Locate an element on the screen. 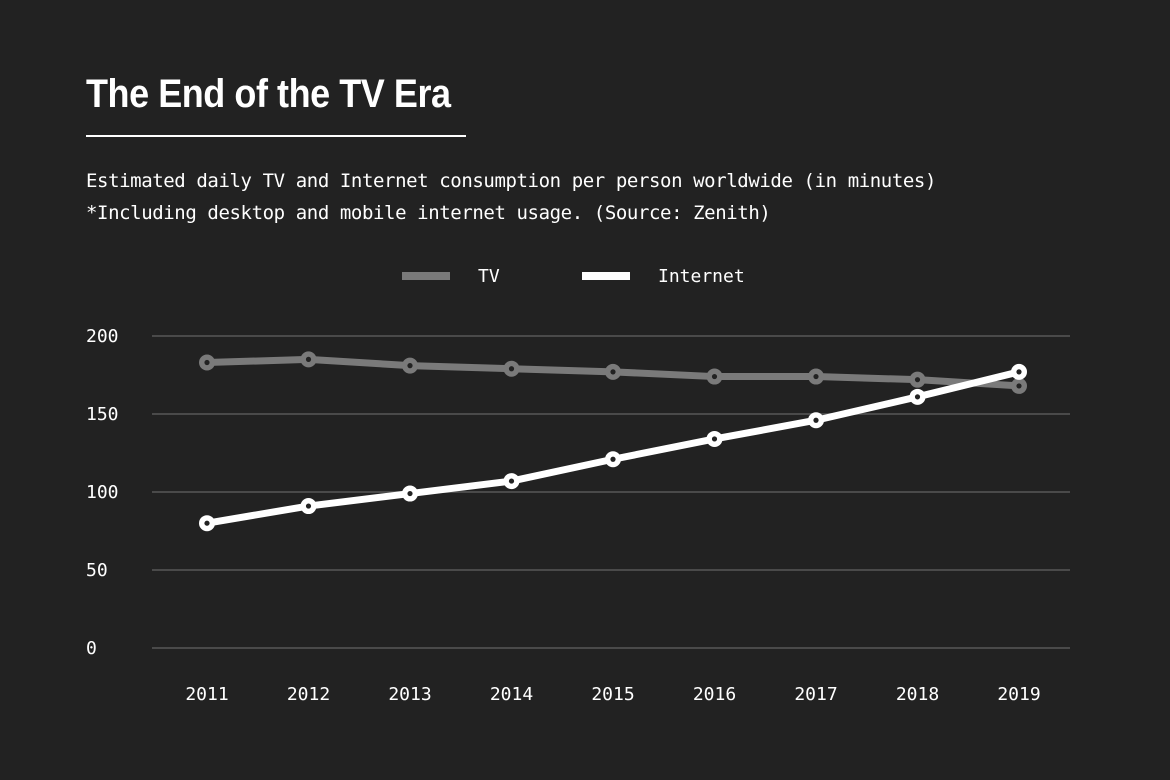  y-tick-label: 50 is located at coordinates (97, 570).